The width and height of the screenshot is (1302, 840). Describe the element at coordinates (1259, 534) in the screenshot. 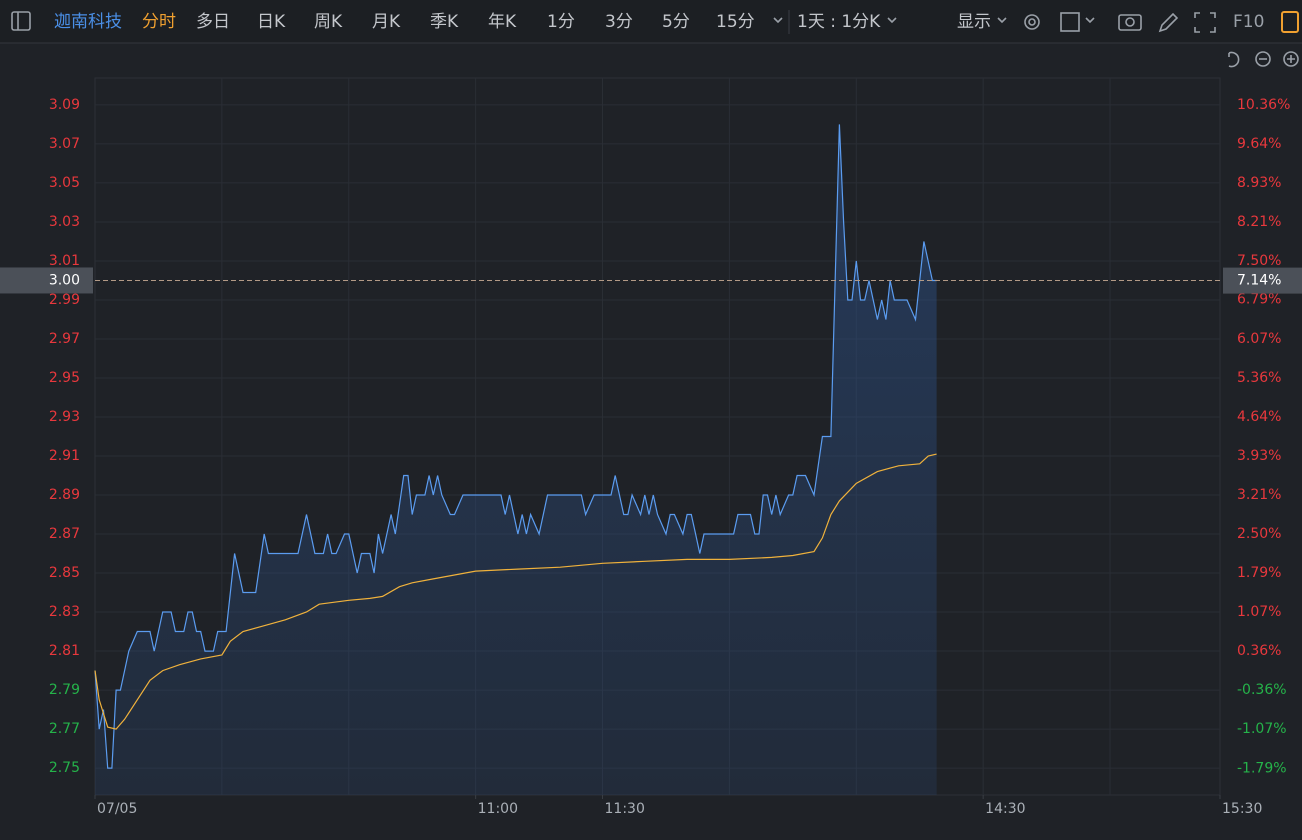

I see `y2-tick-label: 2.50%` at that location.